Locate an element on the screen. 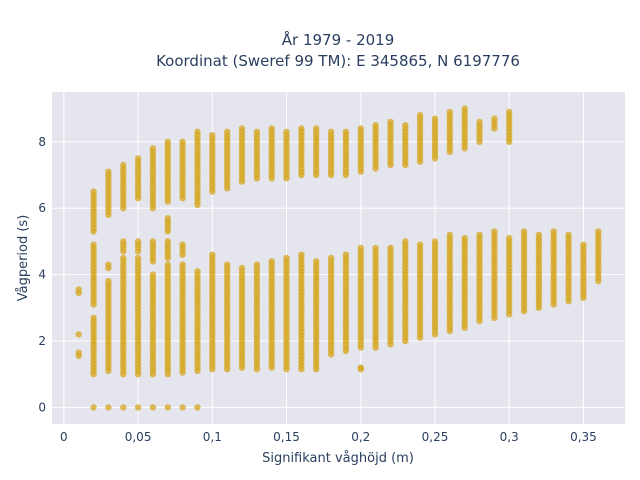  x-tick-label: 0,35 is located at coordinates (583, 437).